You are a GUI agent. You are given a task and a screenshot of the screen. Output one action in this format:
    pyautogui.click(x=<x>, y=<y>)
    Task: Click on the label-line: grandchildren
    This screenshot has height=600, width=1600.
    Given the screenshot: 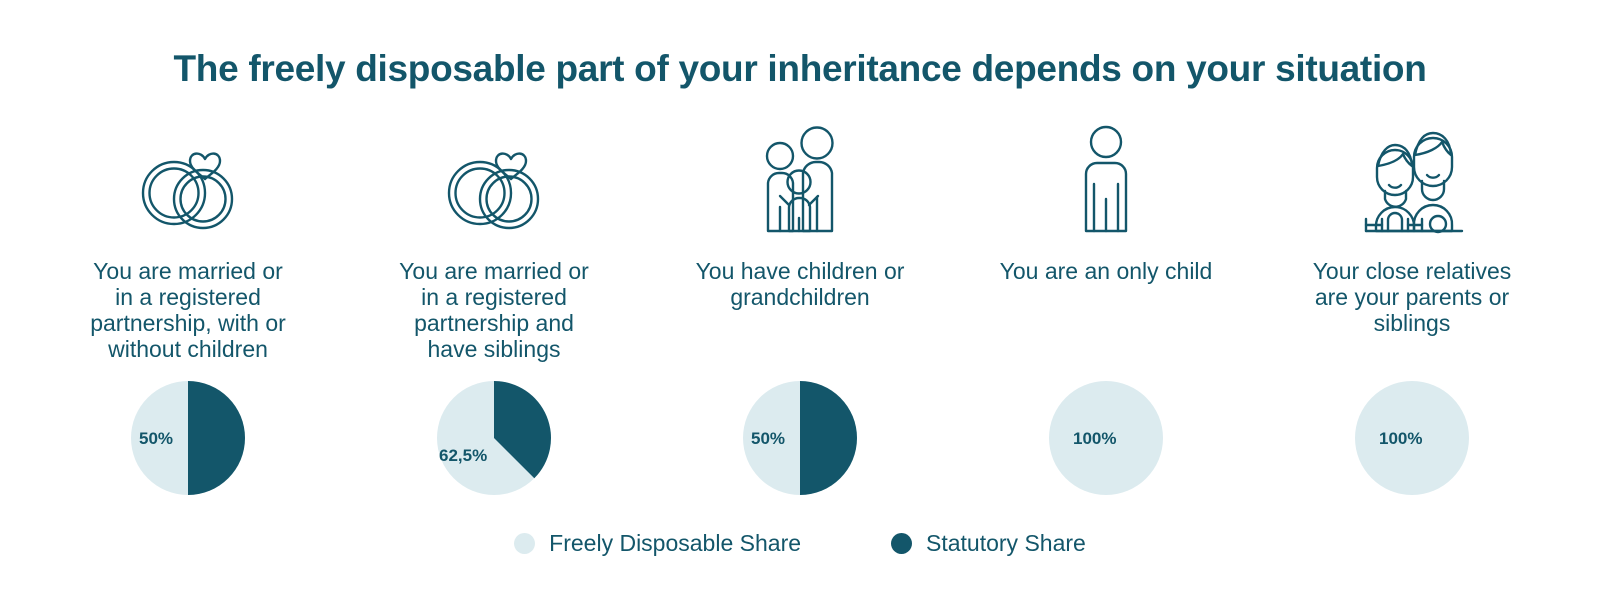 What is the action you would take?
    pyautogui.click(x=800, y=297)
    